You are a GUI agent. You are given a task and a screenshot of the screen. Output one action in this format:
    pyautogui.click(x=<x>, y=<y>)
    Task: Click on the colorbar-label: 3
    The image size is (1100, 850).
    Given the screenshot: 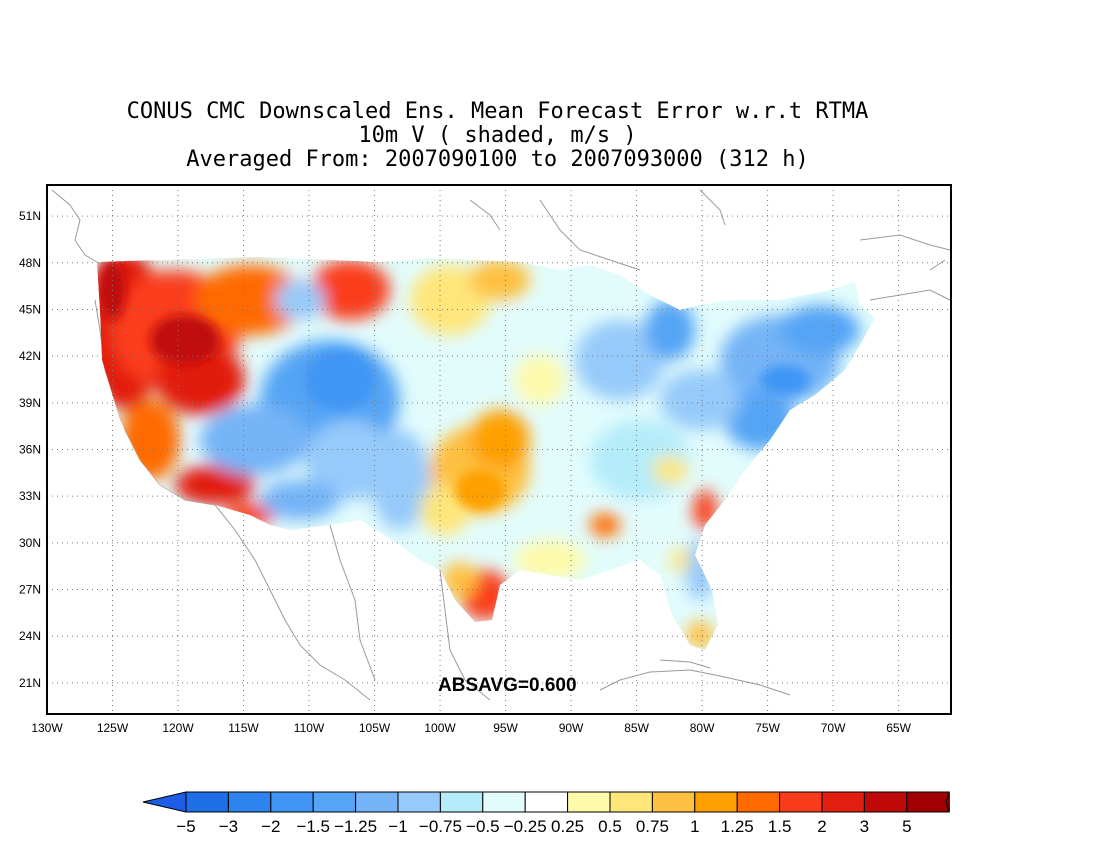 What is the action you would take?
    pyautogui.click(x=864, y=826)
    